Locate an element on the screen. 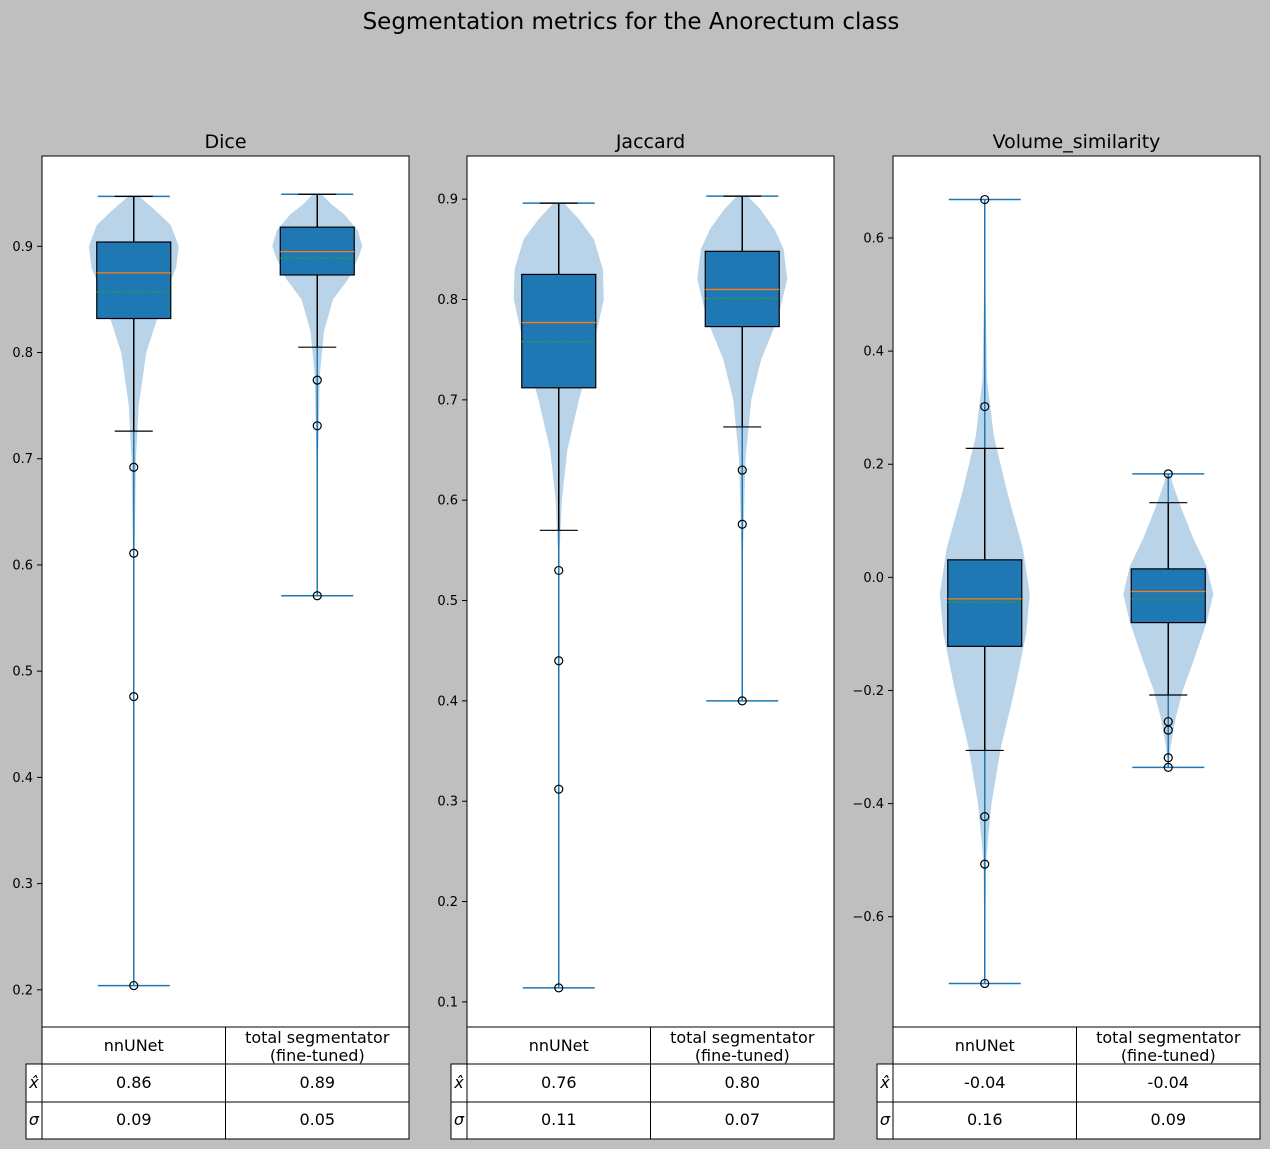 The height and width of the screenshot is (1149, 1270). panel-title: Dice is located at coordinates (225, 142).